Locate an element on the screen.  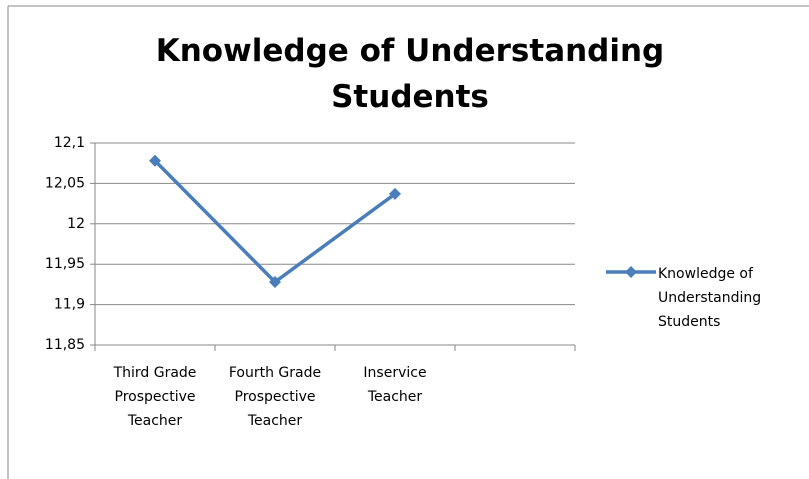
y-tick-label: 12 is located at coordinates (76, 224).